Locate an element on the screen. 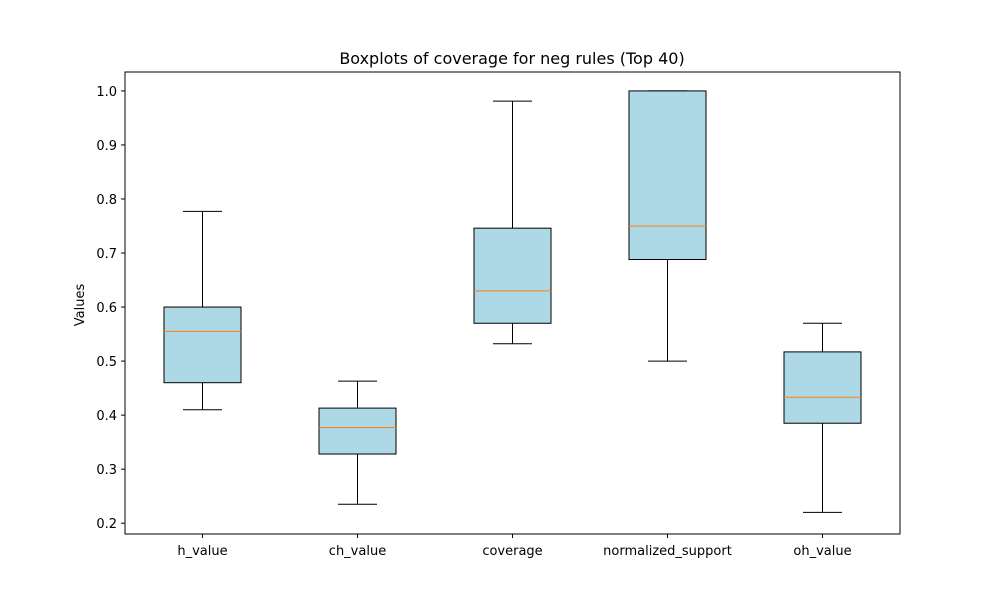 The width and height of the screenshot is (1000, 600). x-tick-label: ch_value is located at coordinates (357, 551).